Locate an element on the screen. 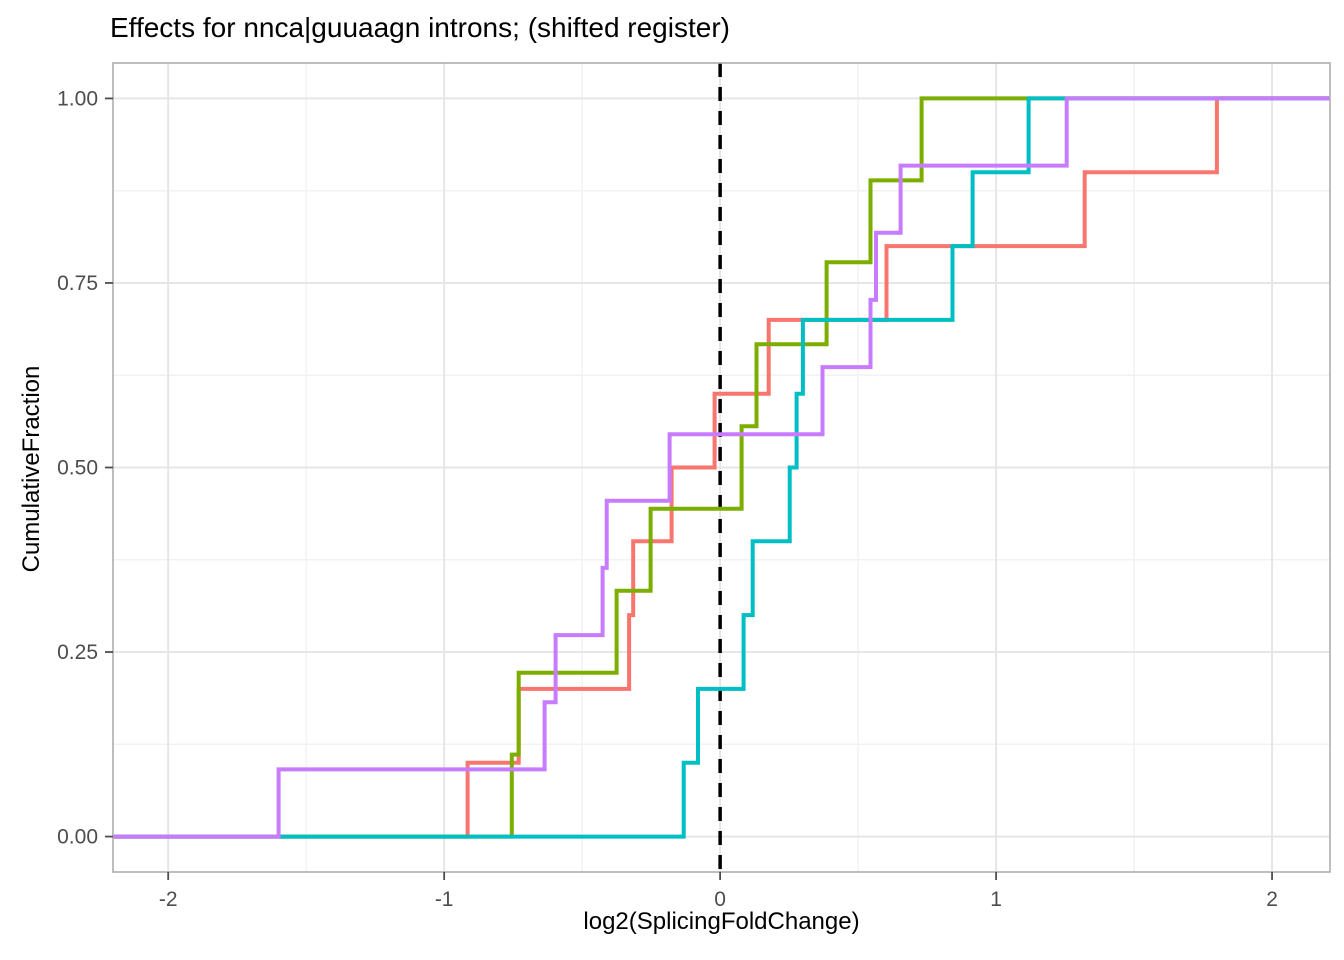  y-tick-label: 1.00 is located at coordinates (77, 98).